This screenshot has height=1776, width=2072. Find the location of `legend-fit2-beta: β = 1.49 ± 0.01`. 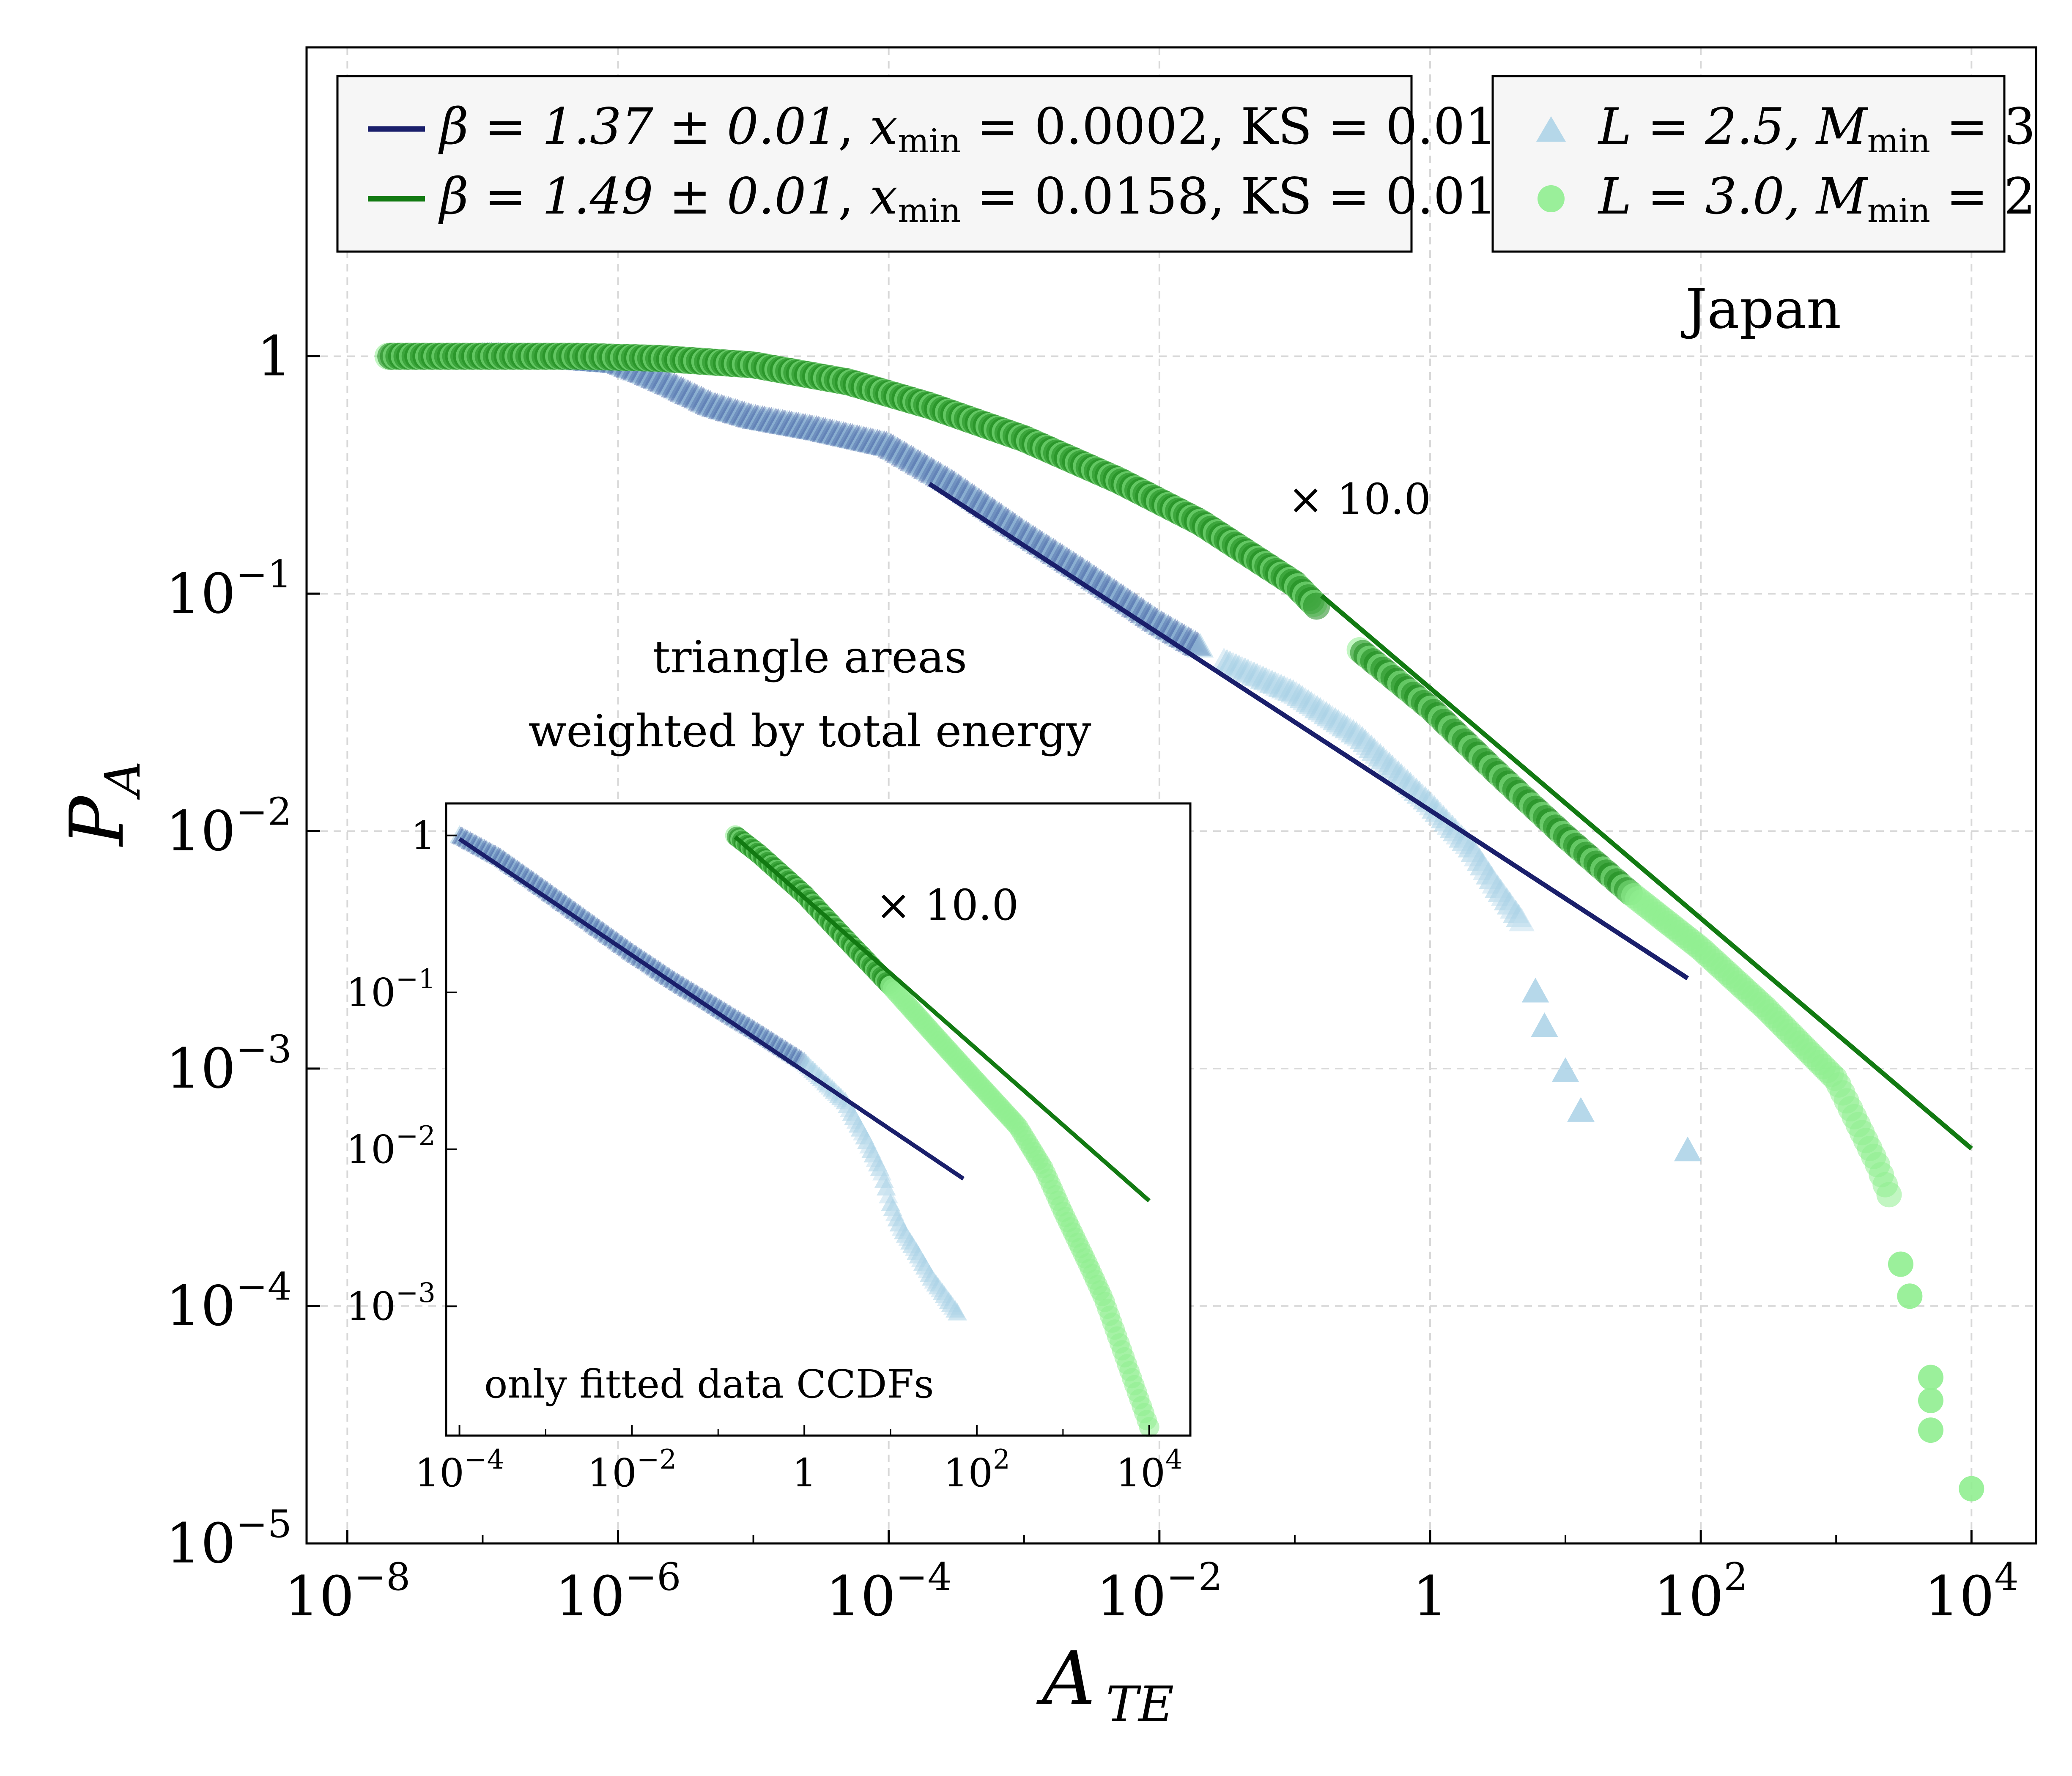

legend-fit2-beta: β = 1.49 ± 0.01 is located at coordinates (638, 196).